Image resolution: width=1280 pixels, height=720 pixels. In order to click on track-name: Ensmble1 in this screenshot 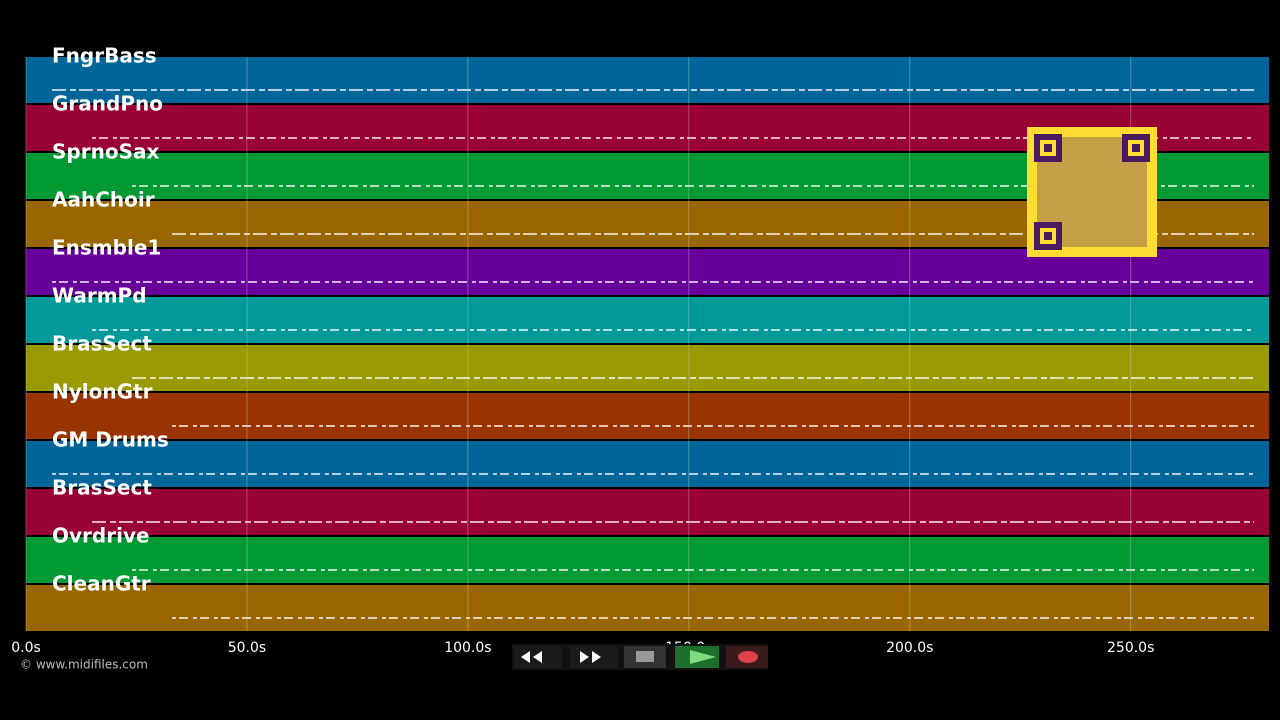, I will do `click(106, 248)`.